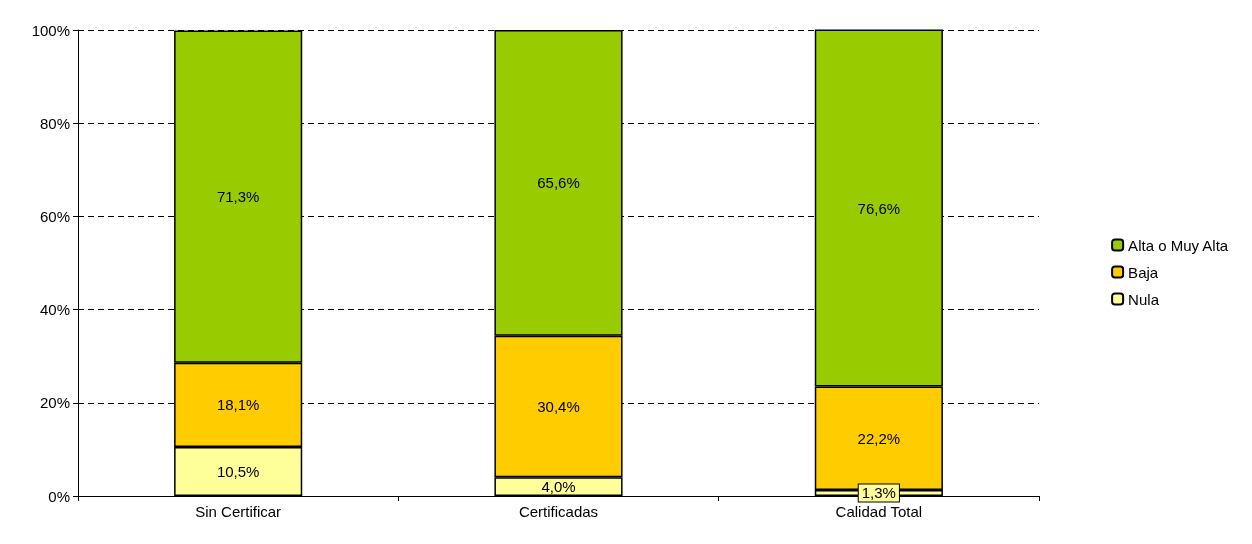 The image size is (1252, 544). What do you see at coordinates (54, 123) in the screenshot?
I see `y-tick-label: 80%` at bounding box center [54, 123].